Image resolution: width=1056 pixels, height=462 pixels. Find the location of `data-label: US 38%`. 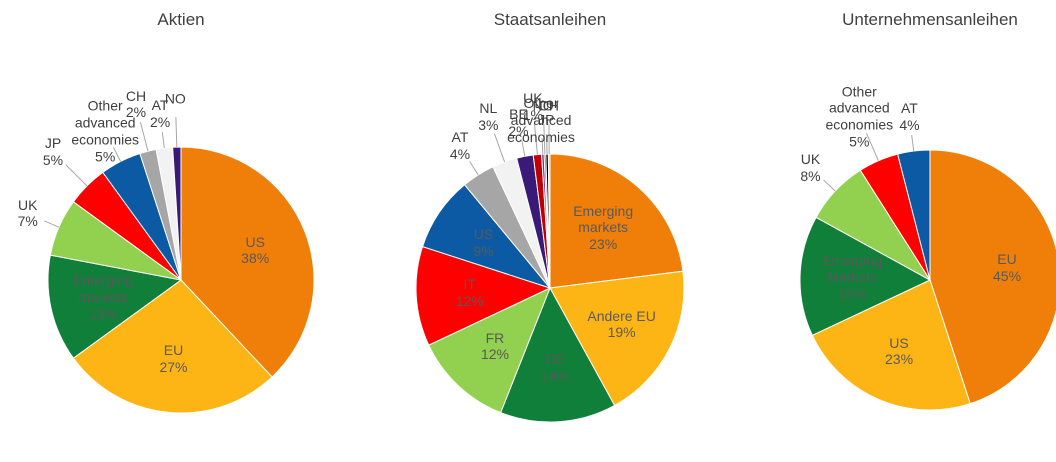

data-label: US 38% is located at coordinates (255, 251).